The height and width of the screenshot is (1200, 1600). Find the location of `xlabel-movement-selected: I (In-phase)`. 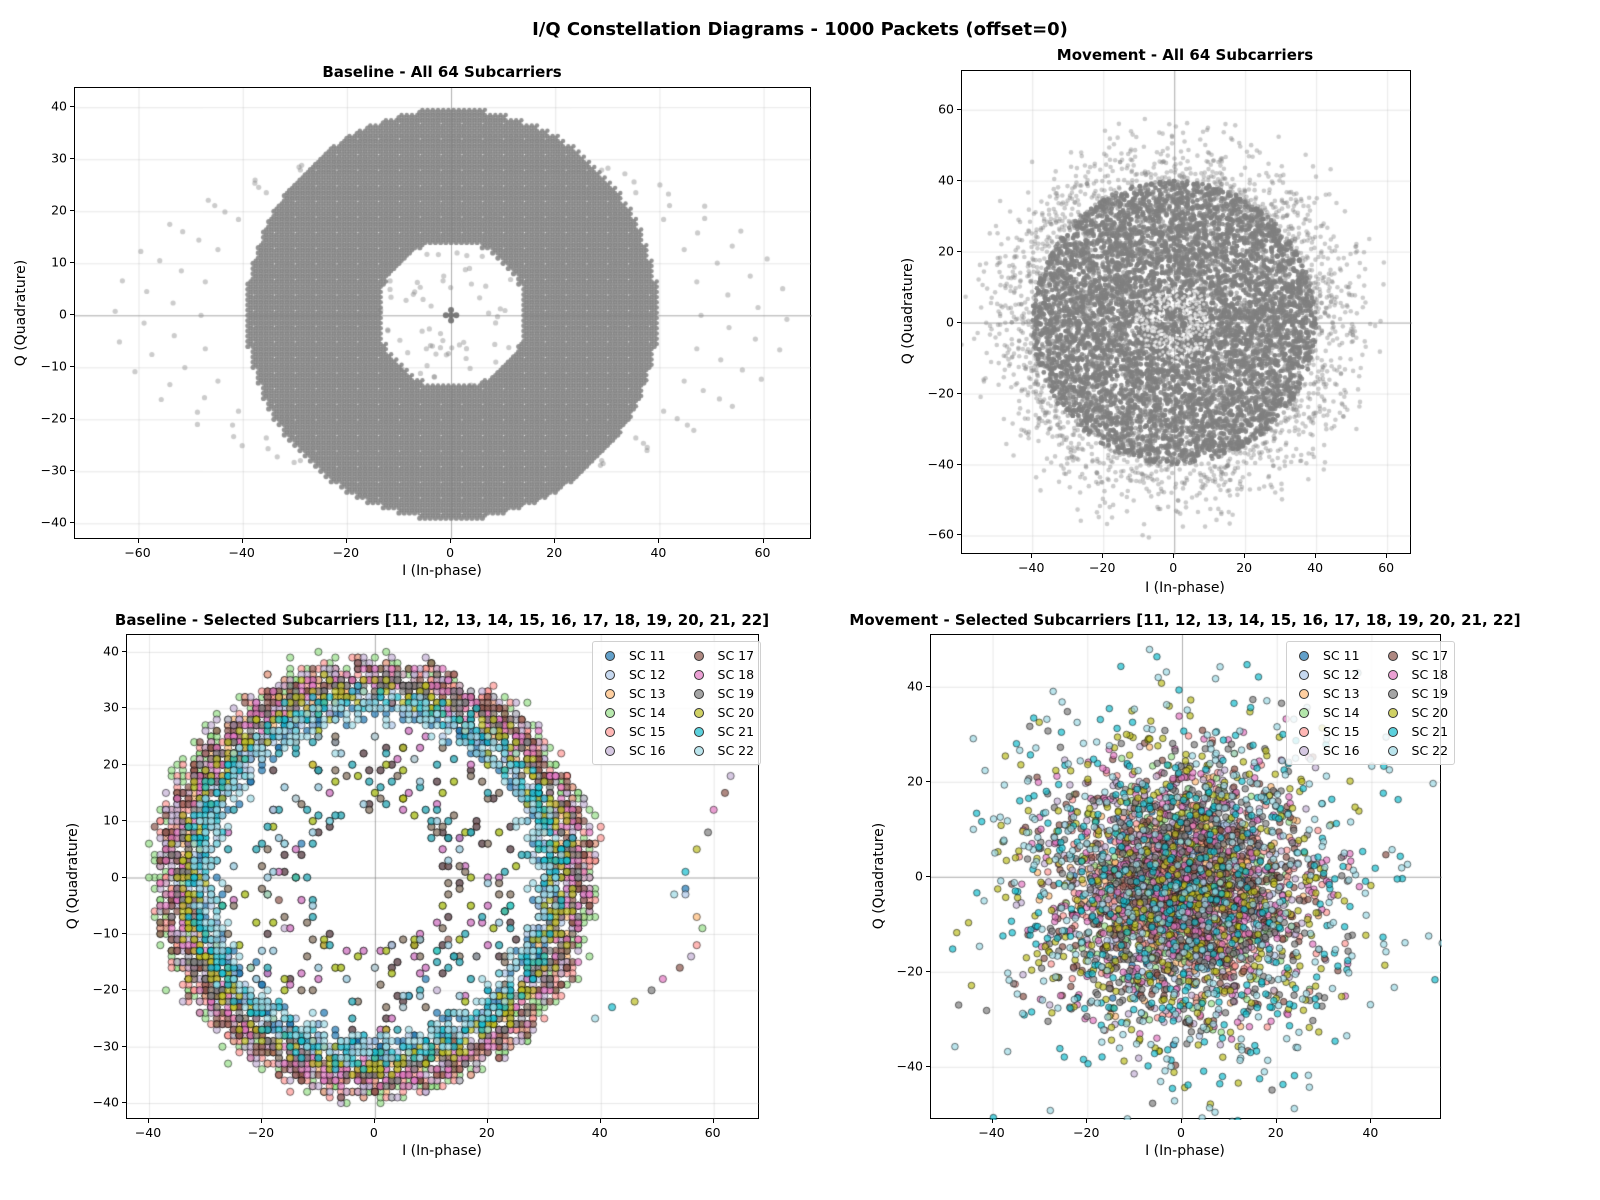

xlabel-movement-selected: I (In-phase) is located at coordinates (1185, 1151).